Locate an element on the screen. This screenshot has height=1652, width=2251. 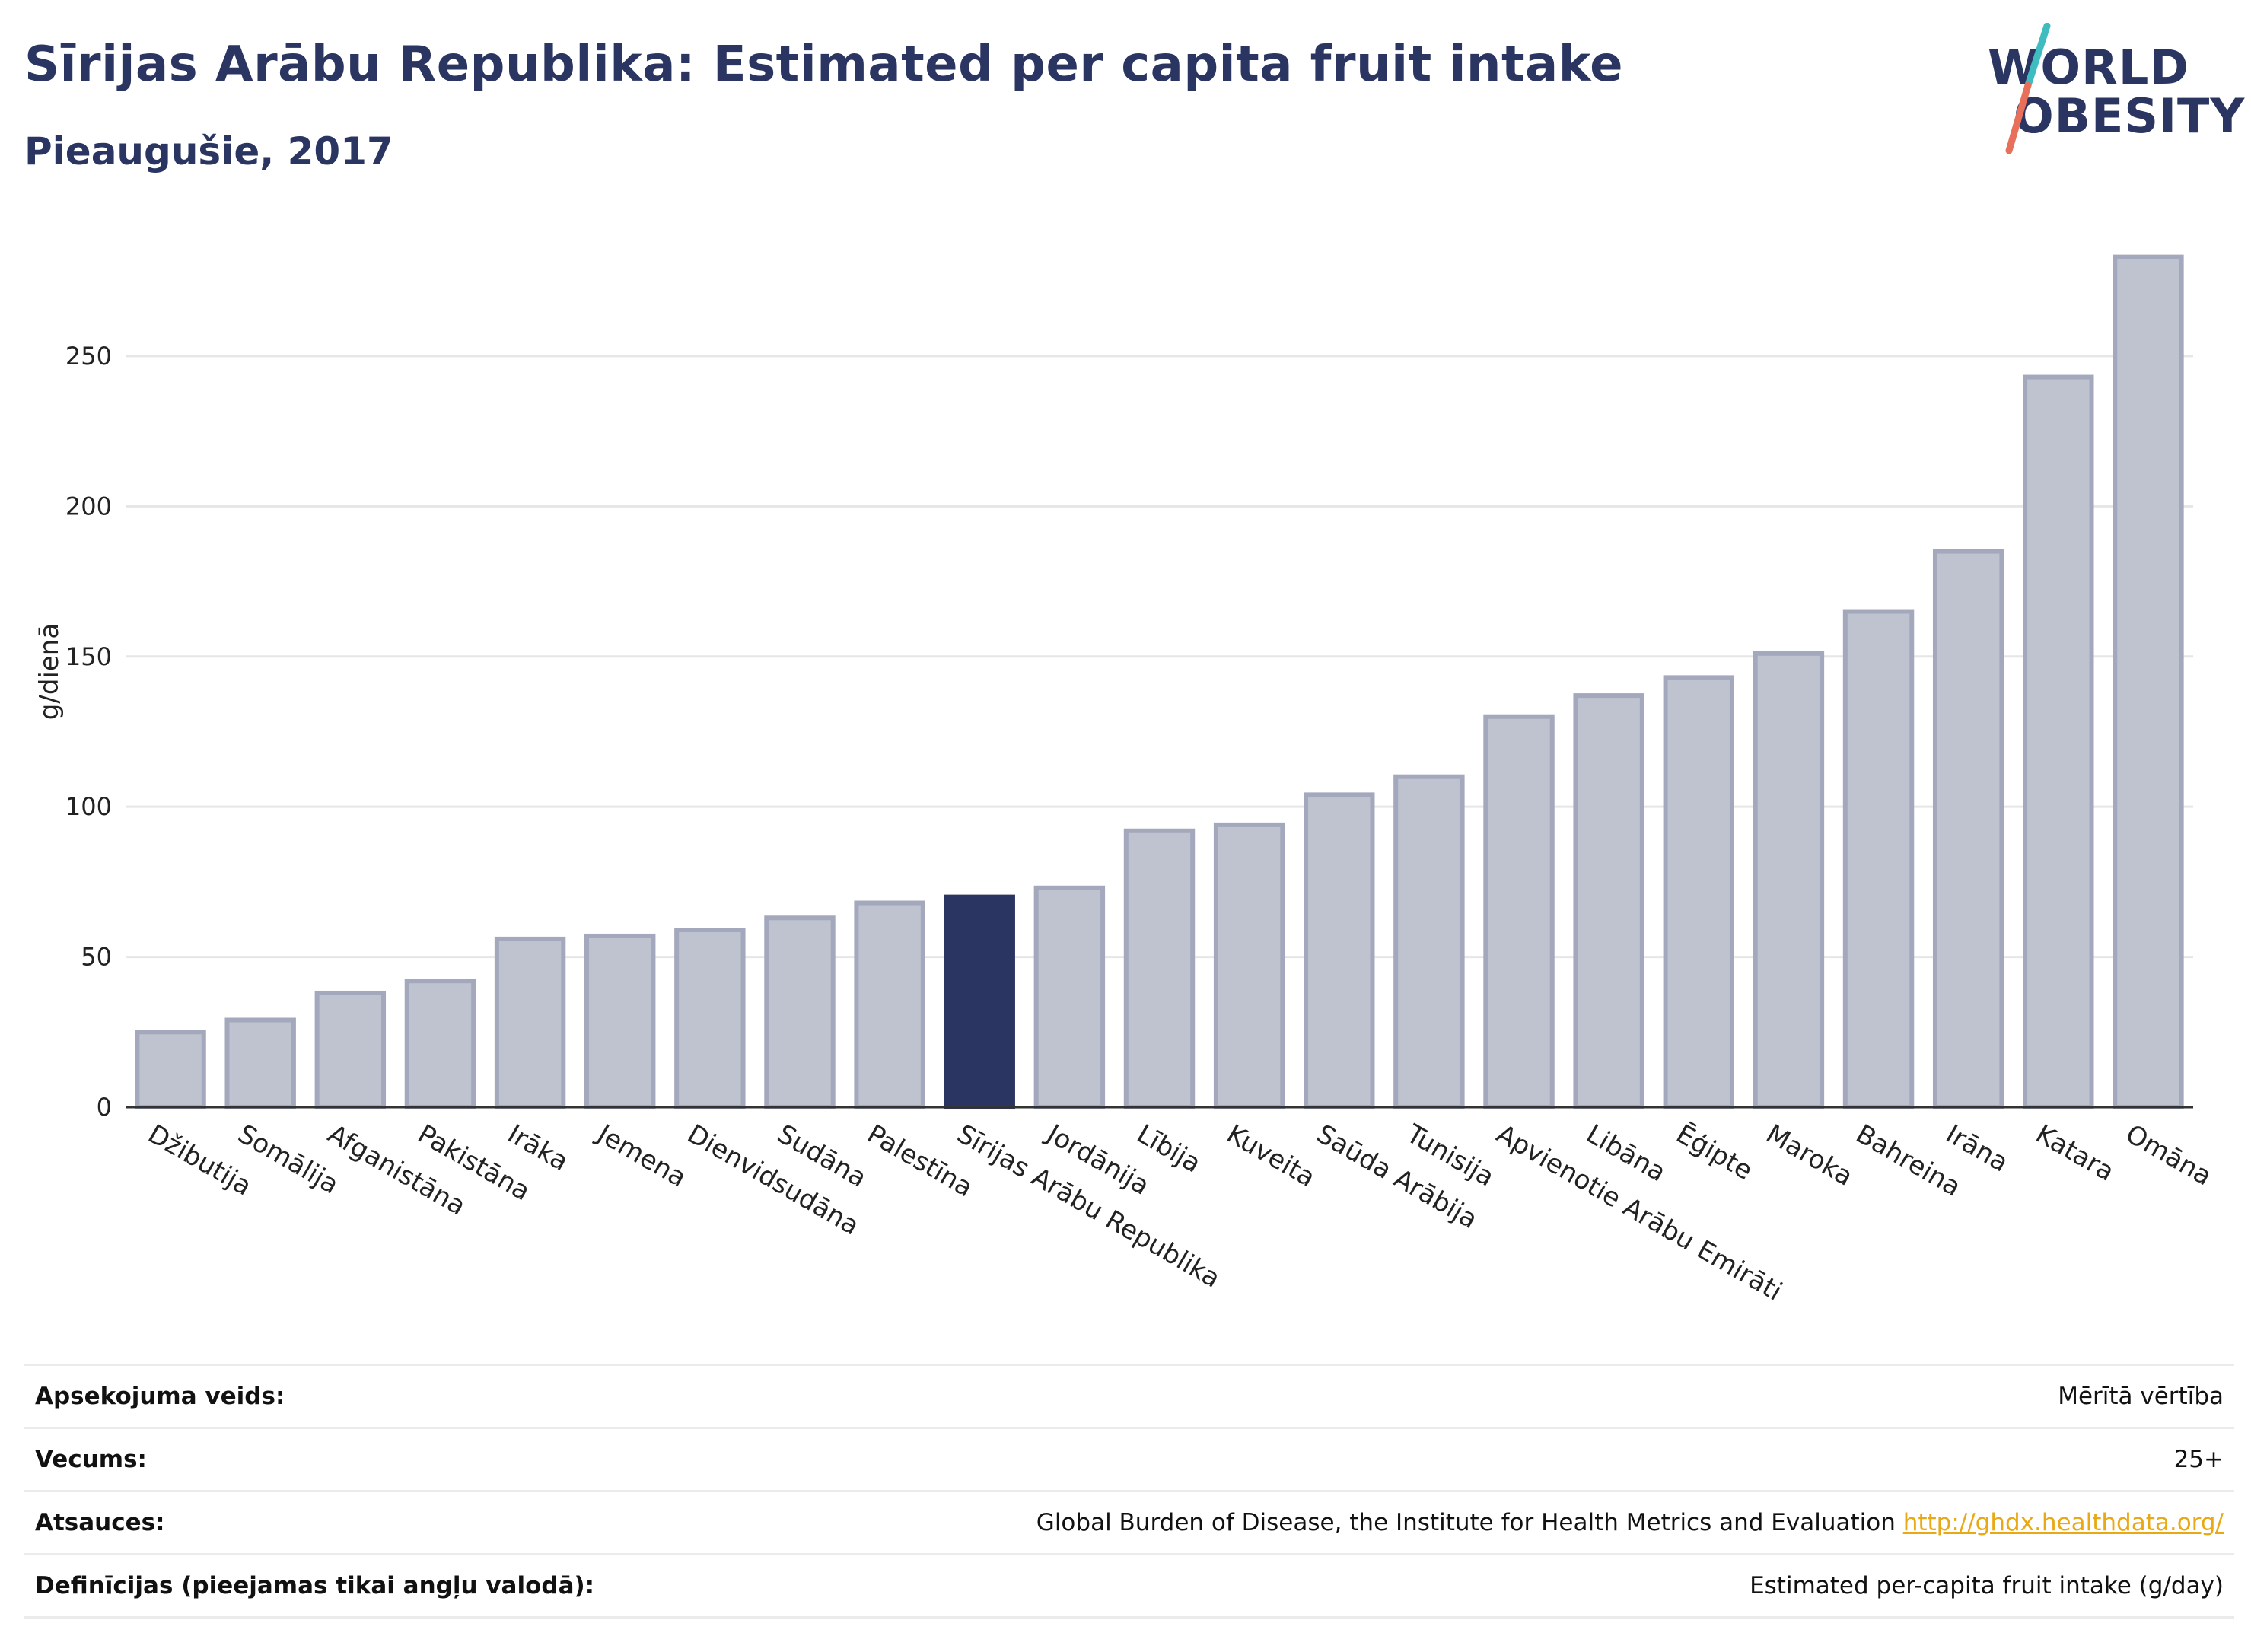
info-value: Mērītā vērtība is located at coordinates (2141, 1396).